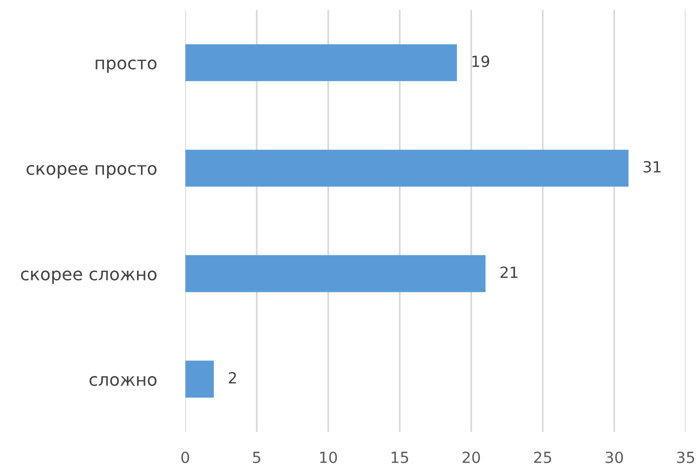 Image resolution: width=699 pixels, height=472 pixels. Describe the element at coordinates (509, 272) in the screenshot. I see `data-label: 21` at that location.